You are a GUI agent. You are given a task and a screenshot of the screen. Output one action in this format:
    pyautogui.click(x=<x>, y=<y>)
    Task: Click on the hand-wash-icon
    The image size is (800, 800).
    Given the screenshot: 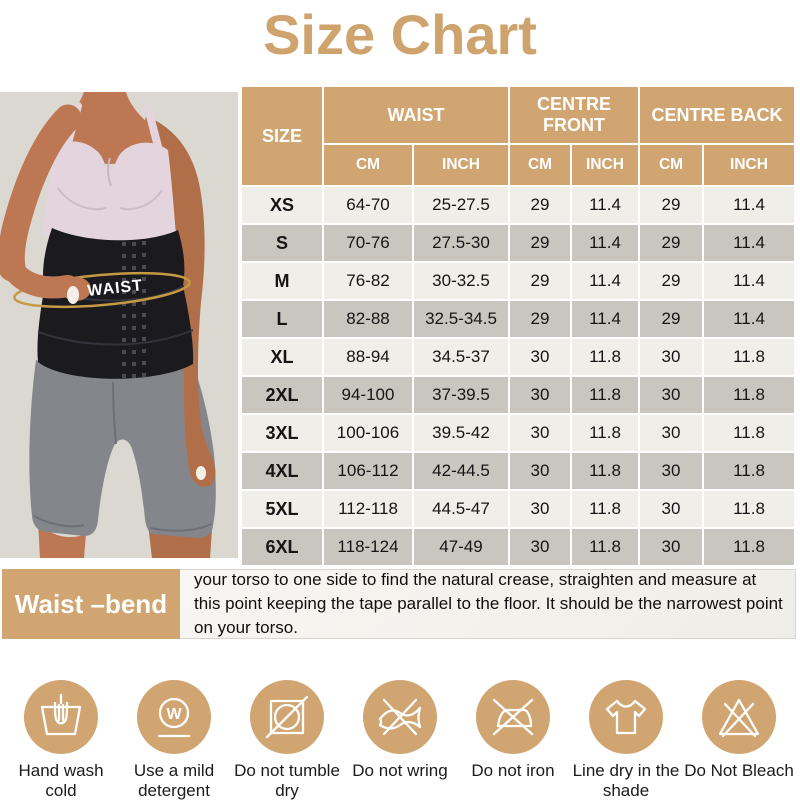 What is the action you would take?
    pyautogui.click(x=61, y=714)
    